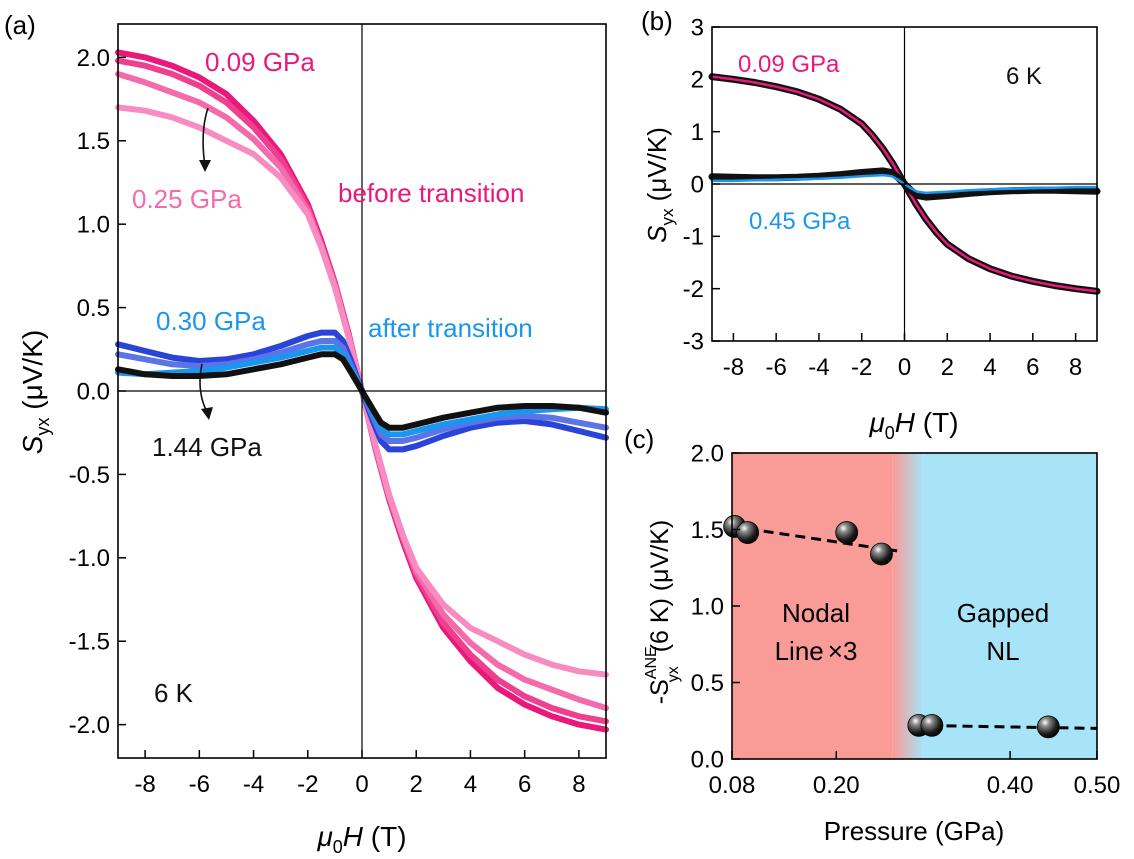 The width and height of the screenshot is (1134, 859). Describe the element at coordinates (1024, 76) in the screenshot. I see `label-b-temperature: 6 K` at that location.